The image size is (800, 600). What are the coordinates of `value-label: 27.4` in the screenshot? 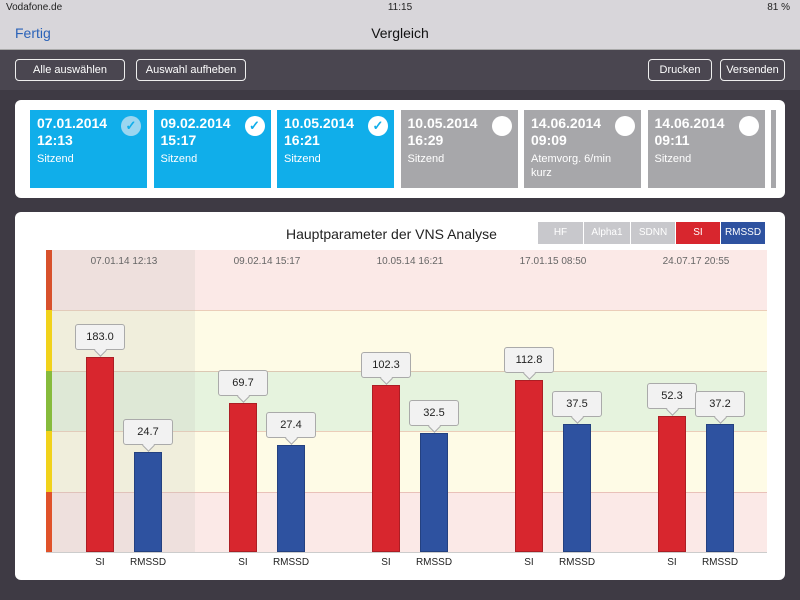 It's located at (291, 424).